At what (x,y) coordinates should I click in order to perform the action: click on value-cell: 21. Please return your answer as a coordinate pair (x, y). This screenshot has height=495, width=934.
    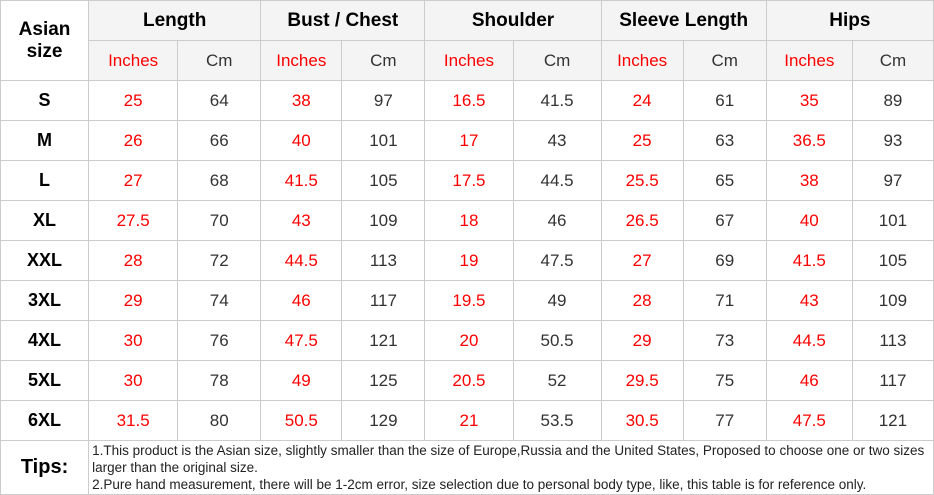
    Looking at the image, I should click on (469, 420).